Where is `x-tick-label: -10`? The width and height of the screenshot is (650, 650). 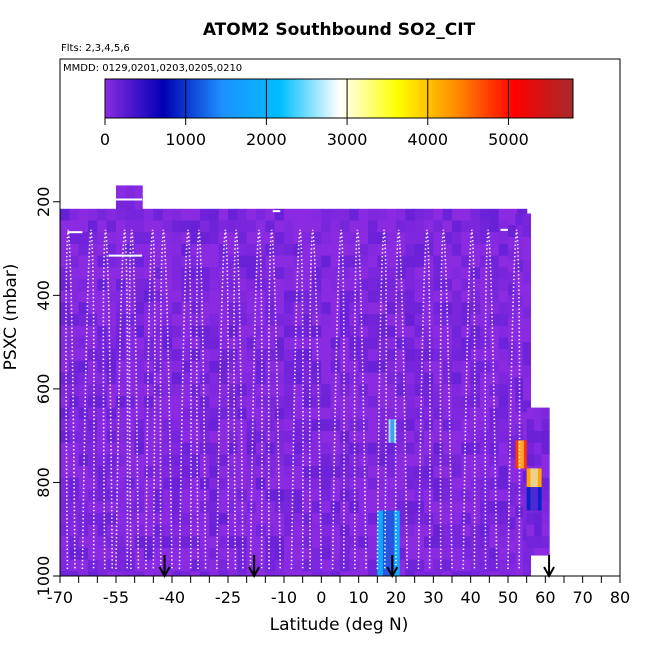 x-tick-label: -10 is located at coordinates (284, 597).